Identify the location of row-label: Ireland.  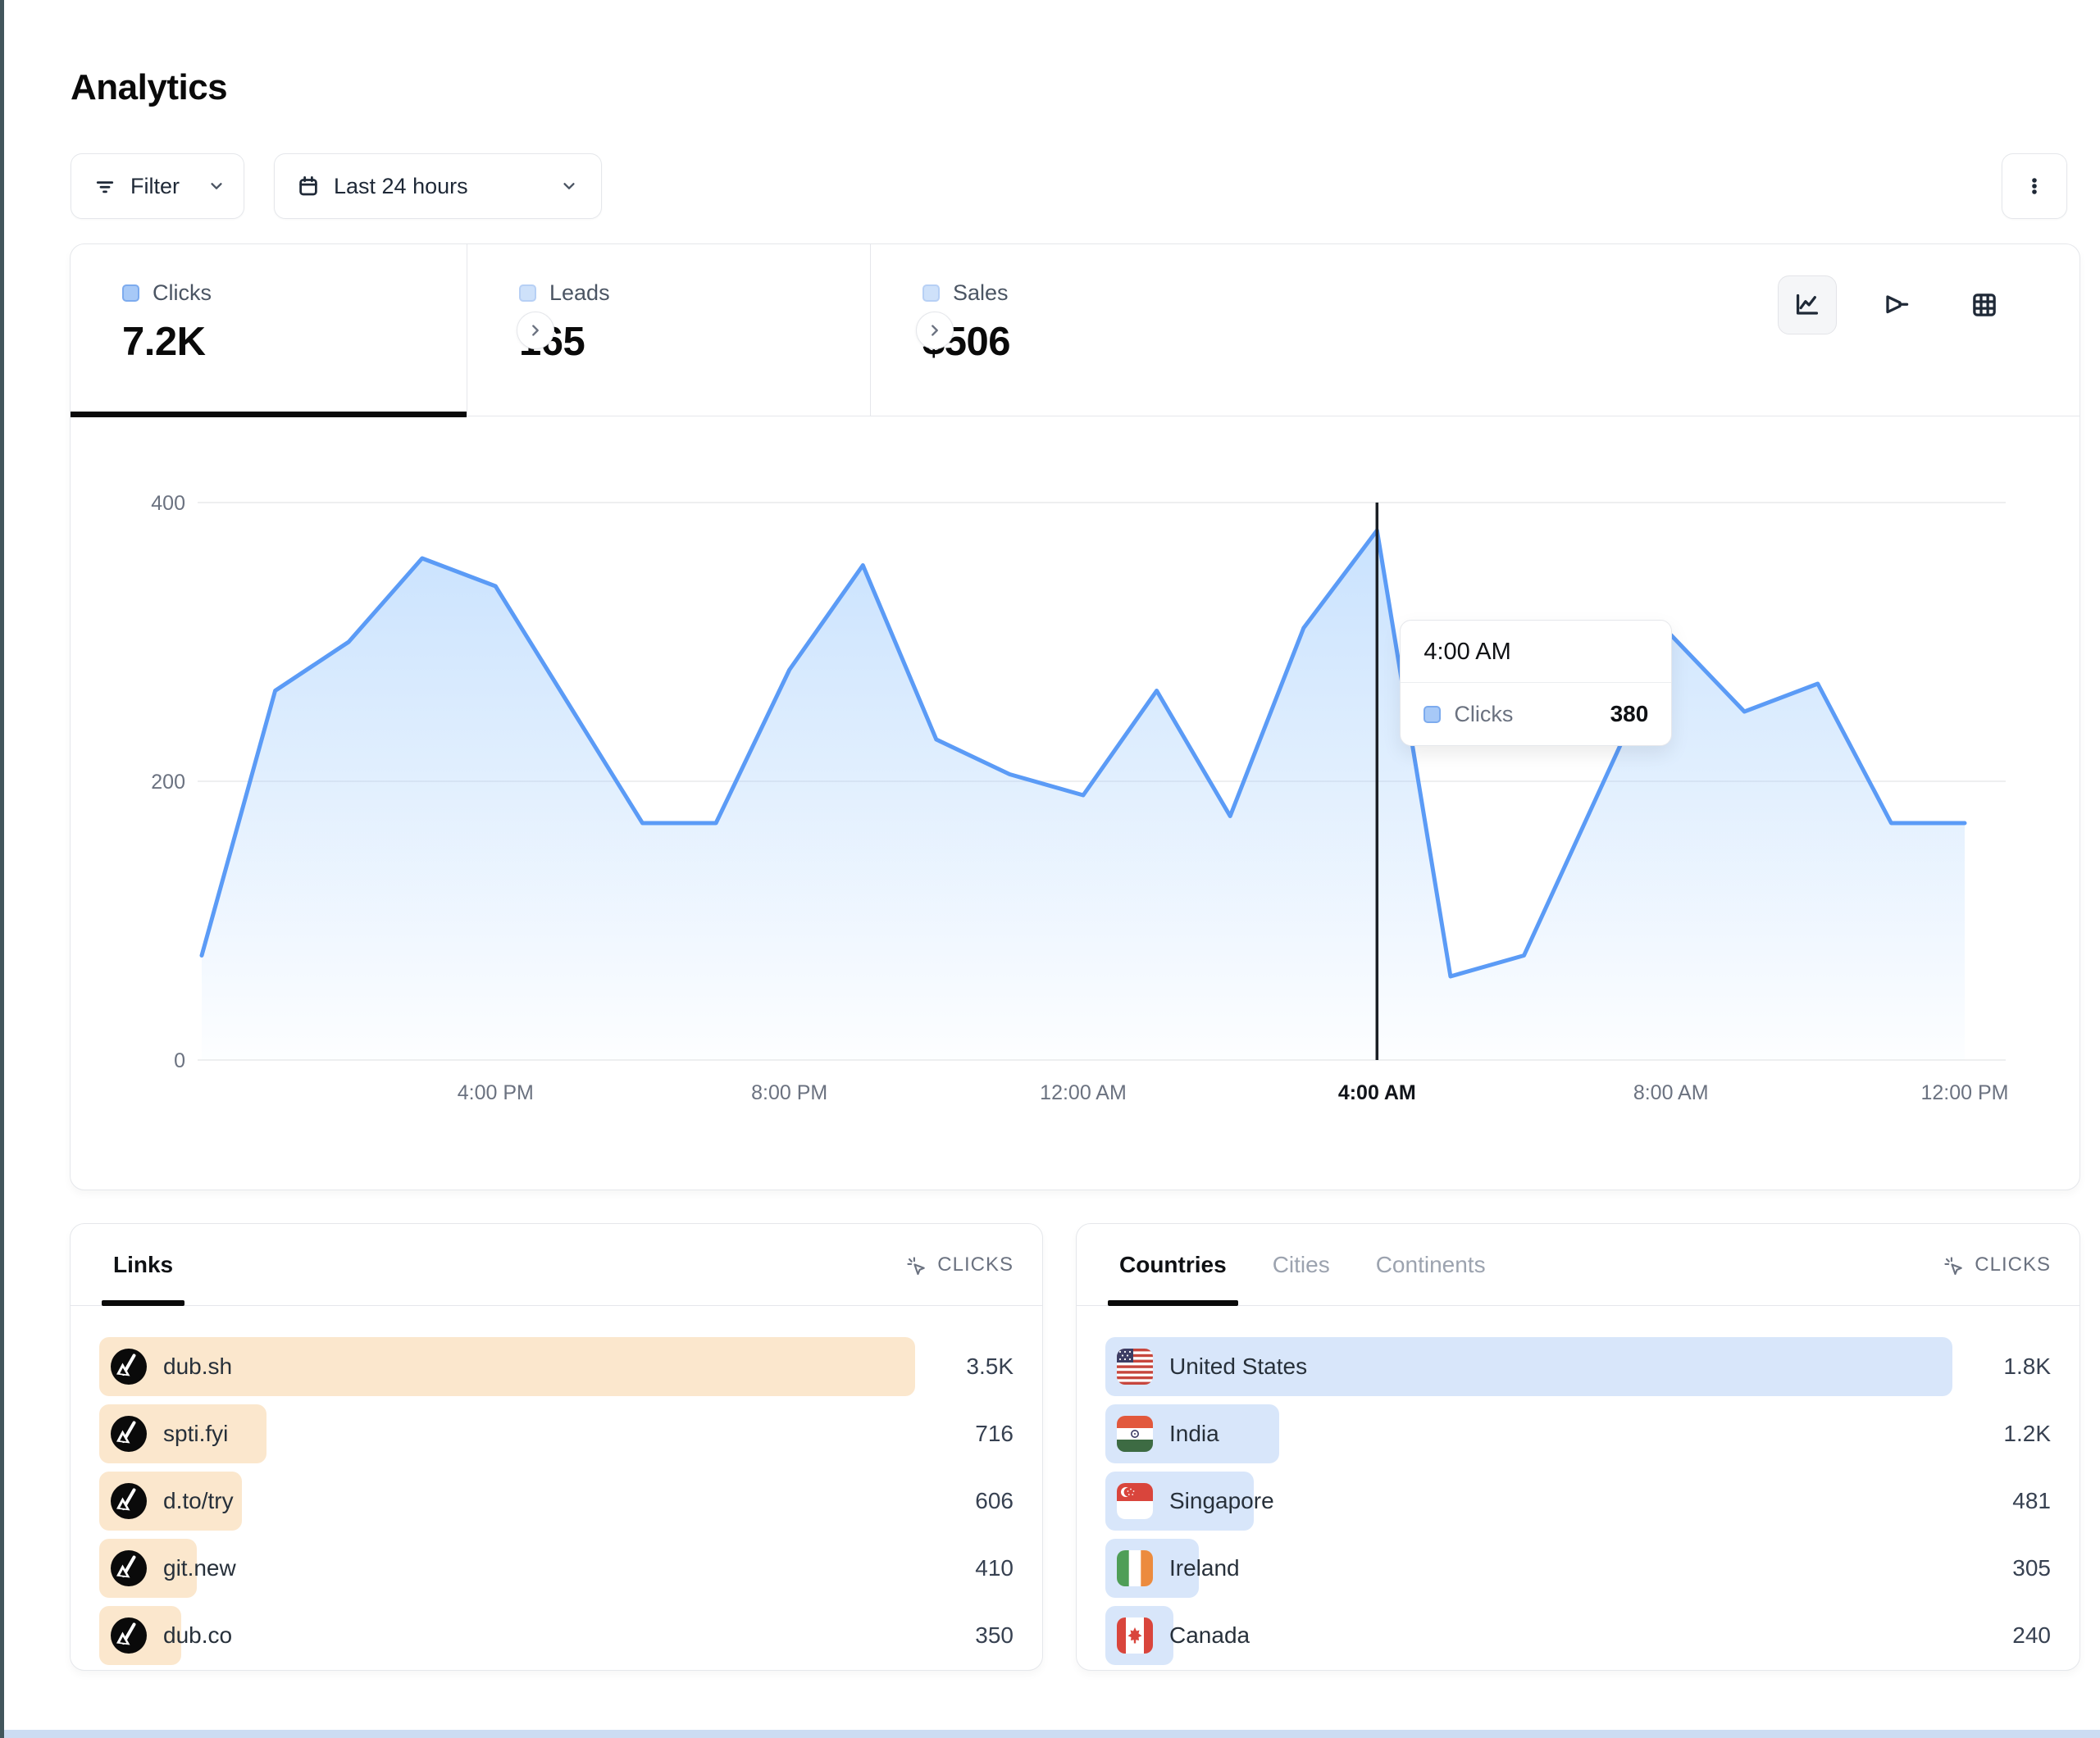
(1204, 1568).